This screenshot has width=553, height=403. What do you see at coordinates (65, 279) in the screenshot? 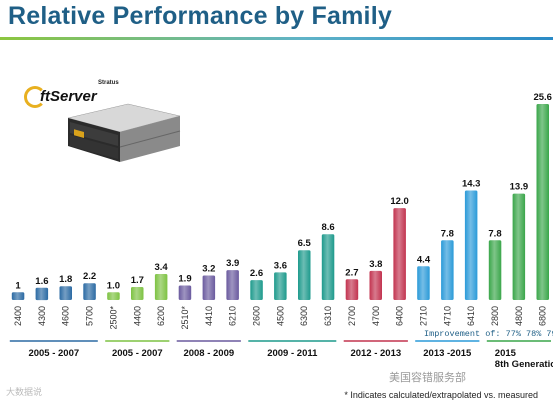
I see `value-label: 1.8` at bounding box center [65, 279].